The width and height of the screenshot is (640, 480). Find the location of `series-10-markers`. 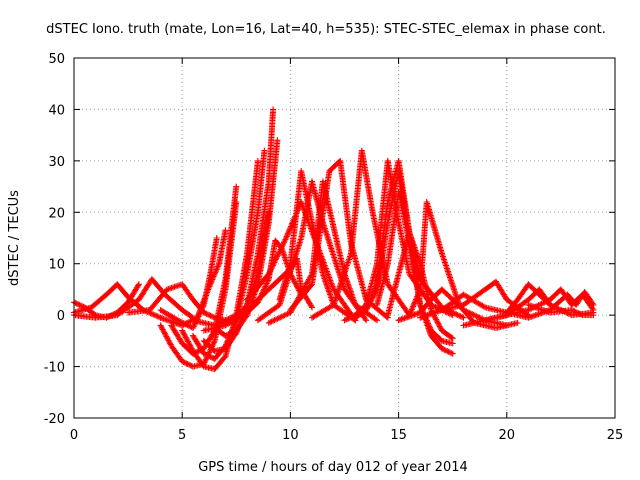

series-10-markers is located at coordinates (238, 230).